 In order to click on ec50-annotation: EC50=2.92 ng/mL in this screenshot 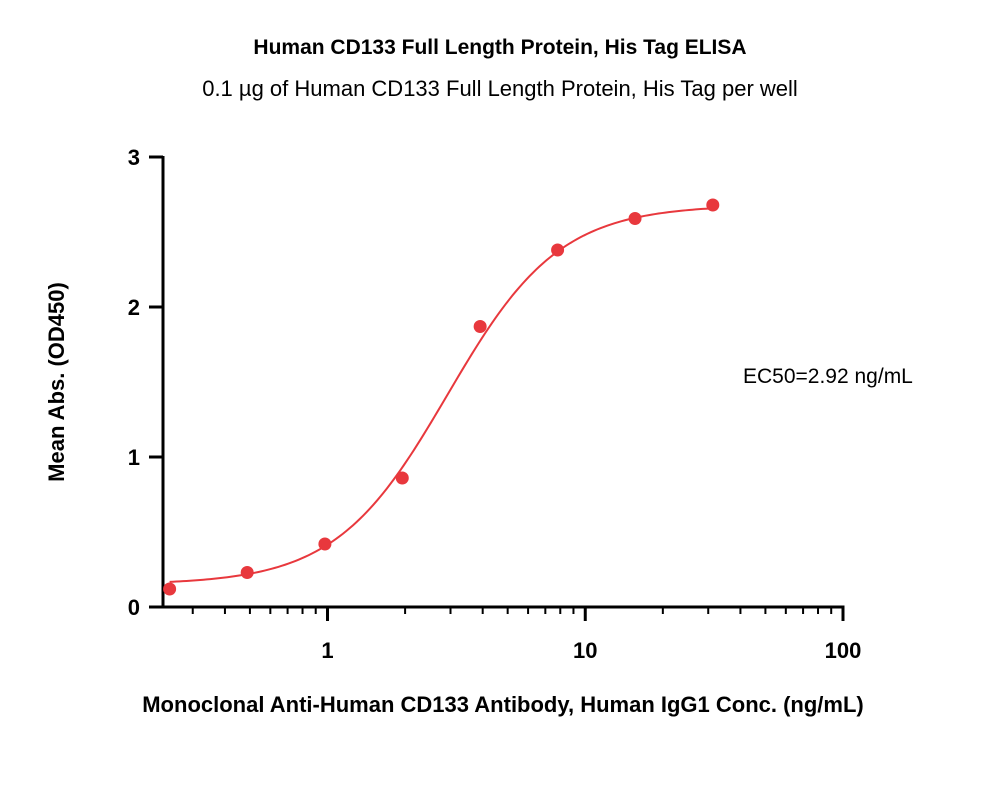, I will do `click(828, 376)`.